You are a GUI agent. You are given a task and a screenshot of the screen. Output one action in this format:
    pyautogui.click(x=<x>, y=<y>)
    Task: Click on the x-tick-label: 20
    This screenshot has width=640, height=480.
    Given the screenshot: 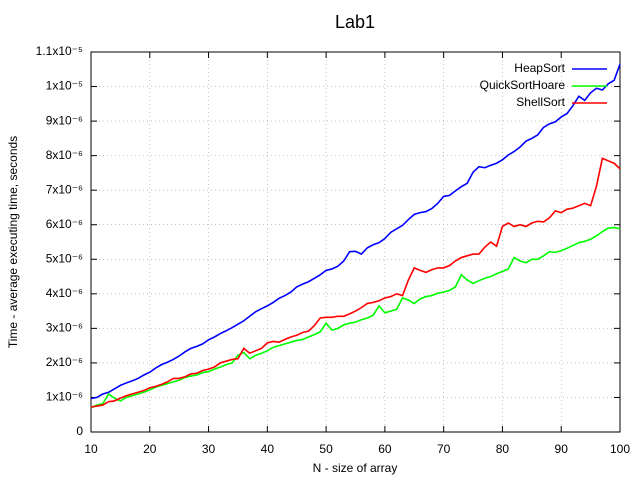 What is the action you would take?
    pyautogui.click(x=150, y=449)
    